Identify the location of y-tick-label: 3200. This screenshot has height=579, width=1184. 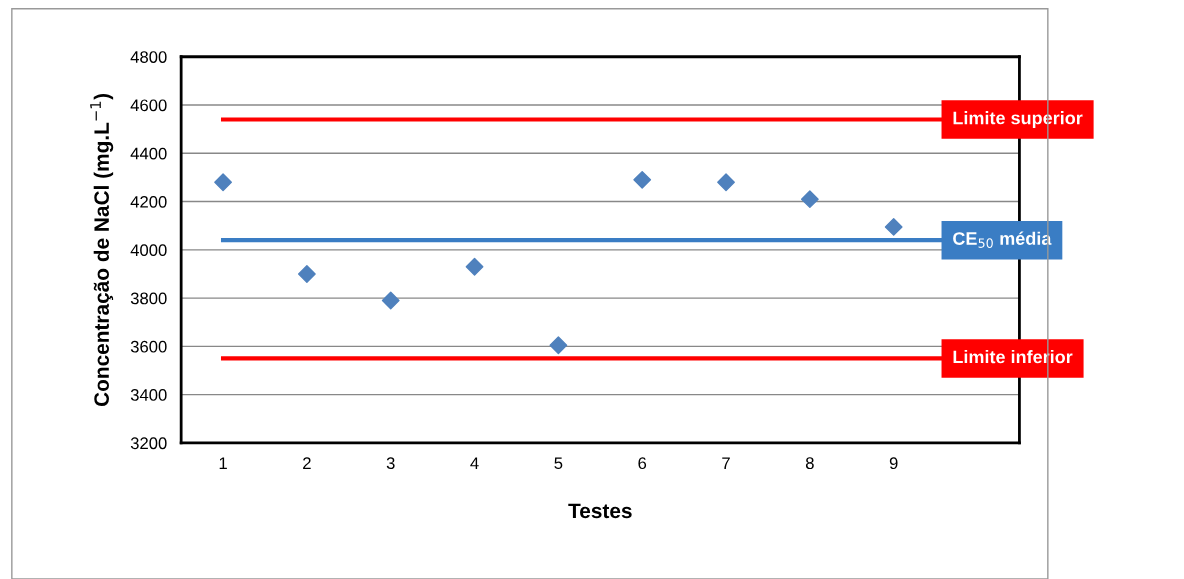
(148, 443).